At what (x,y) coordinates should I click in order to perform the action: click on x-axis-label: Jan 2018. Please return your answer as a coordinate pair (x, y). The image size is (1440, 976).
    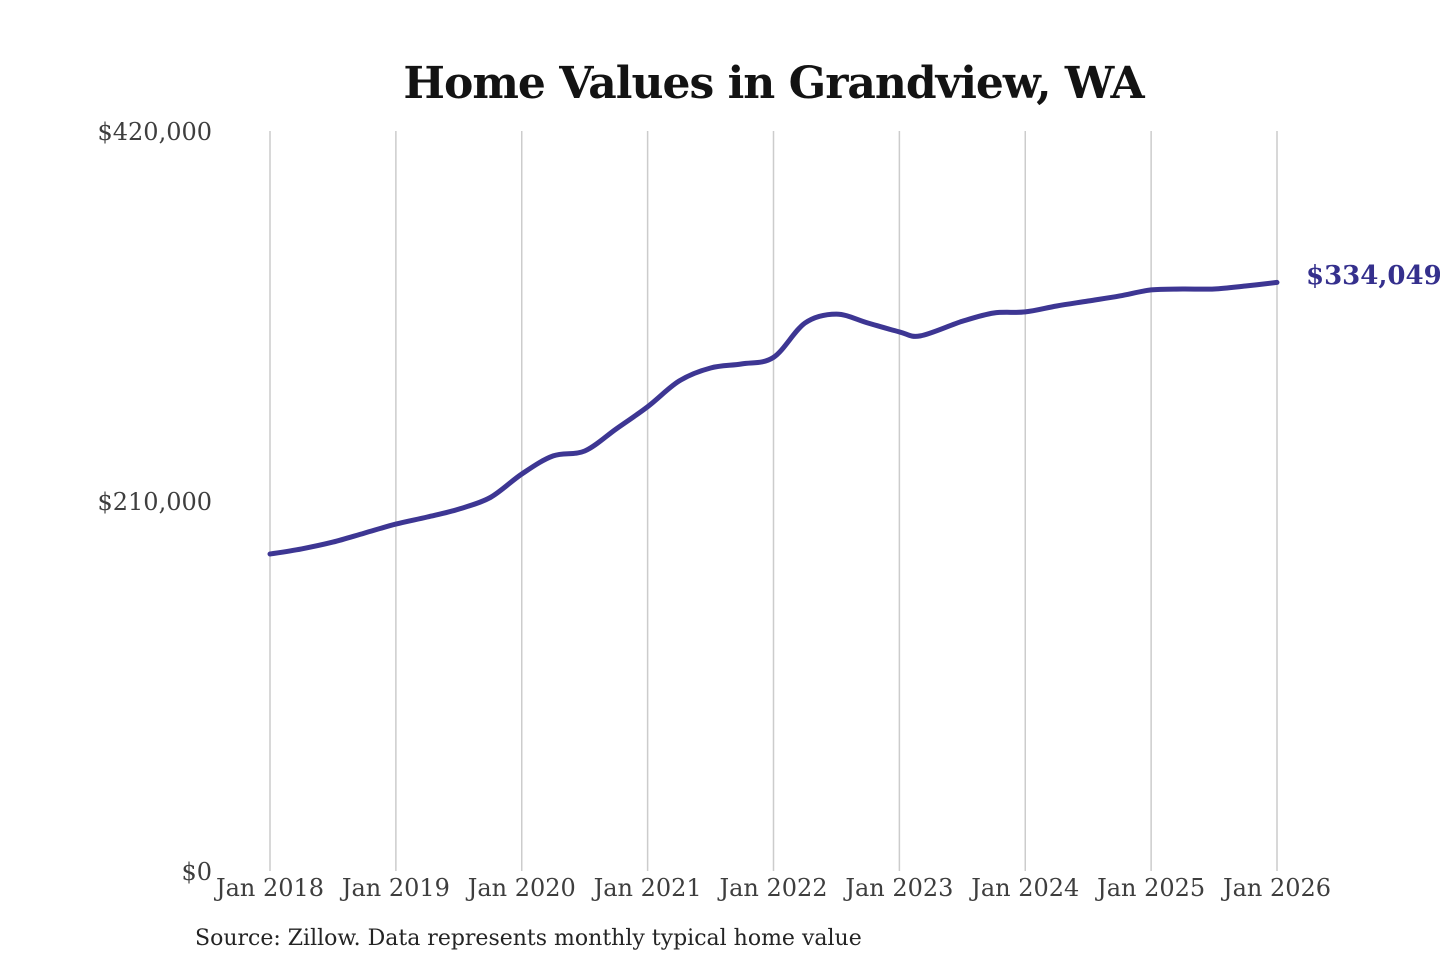
    Looking at the image, I should click on (268, 888).